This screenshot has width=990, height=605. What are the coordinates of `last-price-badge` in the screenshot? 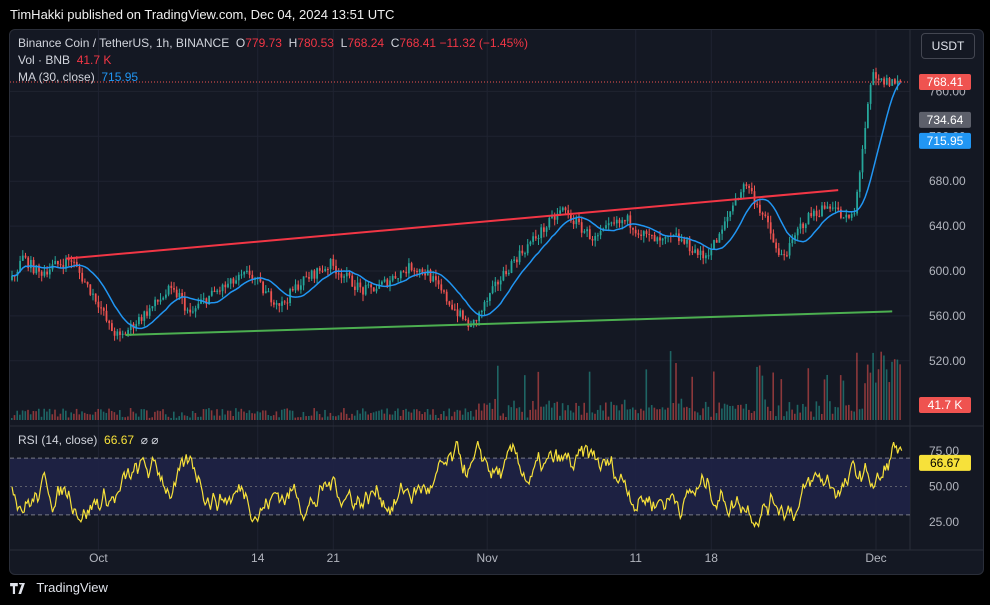 It's located at (945, 81).